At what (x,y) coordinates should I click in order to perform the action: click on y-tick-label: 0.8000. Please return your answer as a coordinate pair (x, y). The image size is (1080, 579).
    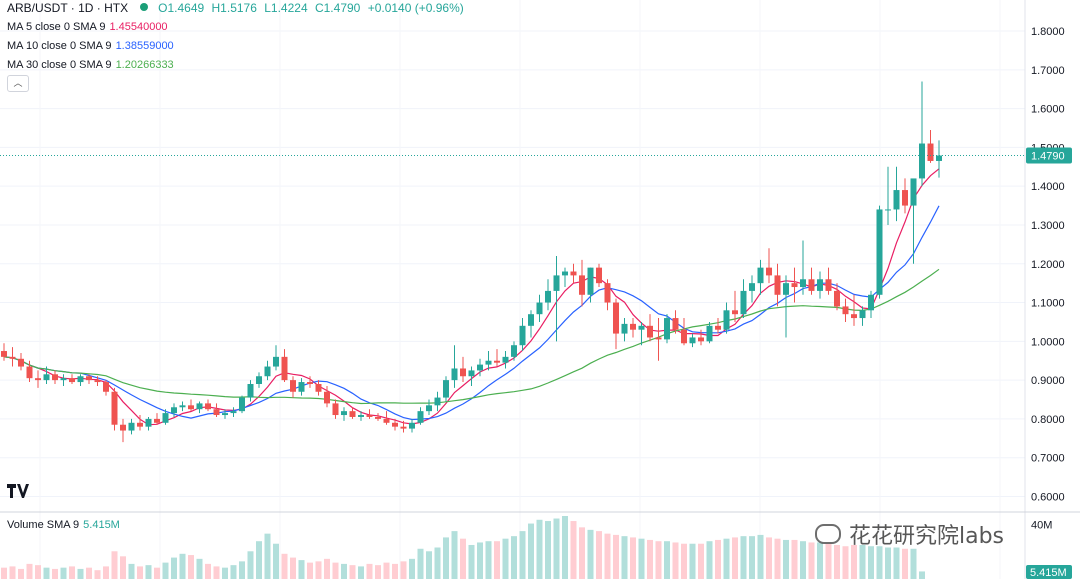
    Looking at the image, I should click on (1048, 420).